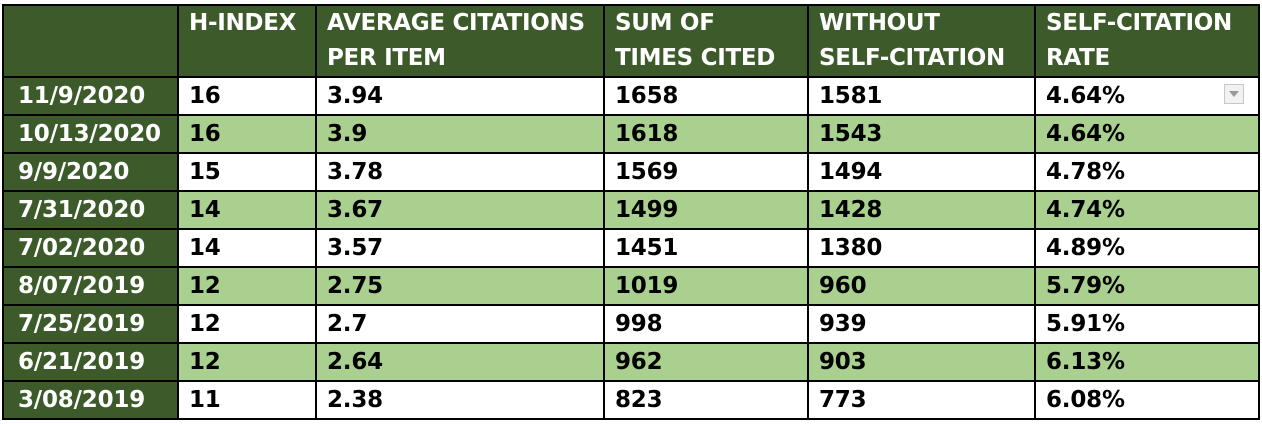  I want to click on date-cell: 7/25/2019, so click(90, 324).